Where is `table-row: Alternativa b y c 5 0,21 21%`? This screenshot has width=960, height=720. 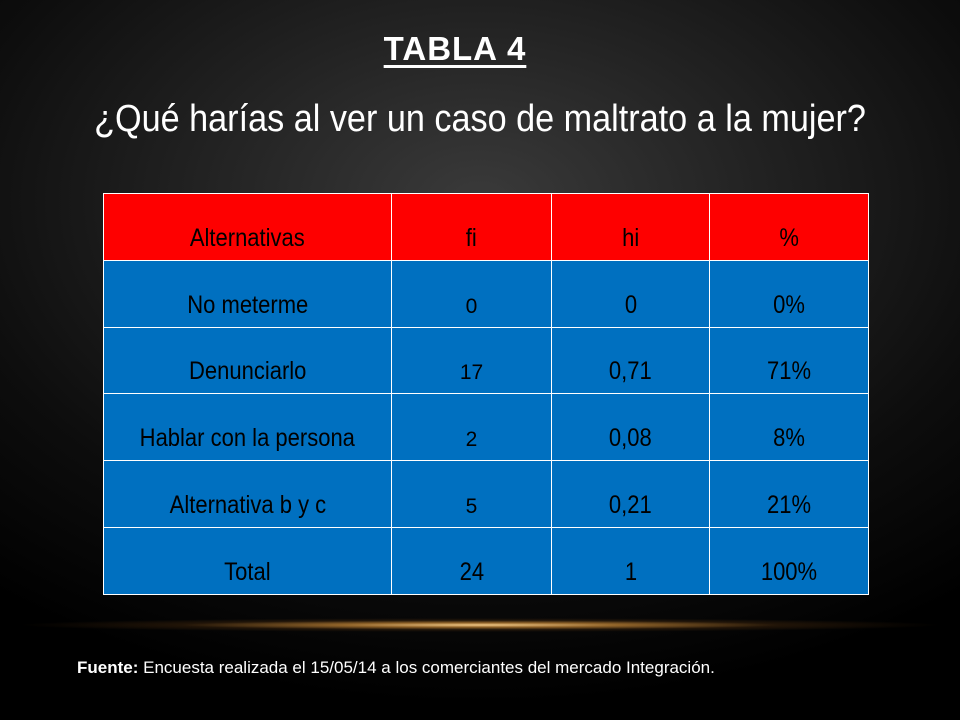 table-row: Alternativa b y c 5 0,21 21% is located at coordinates (486, 494).